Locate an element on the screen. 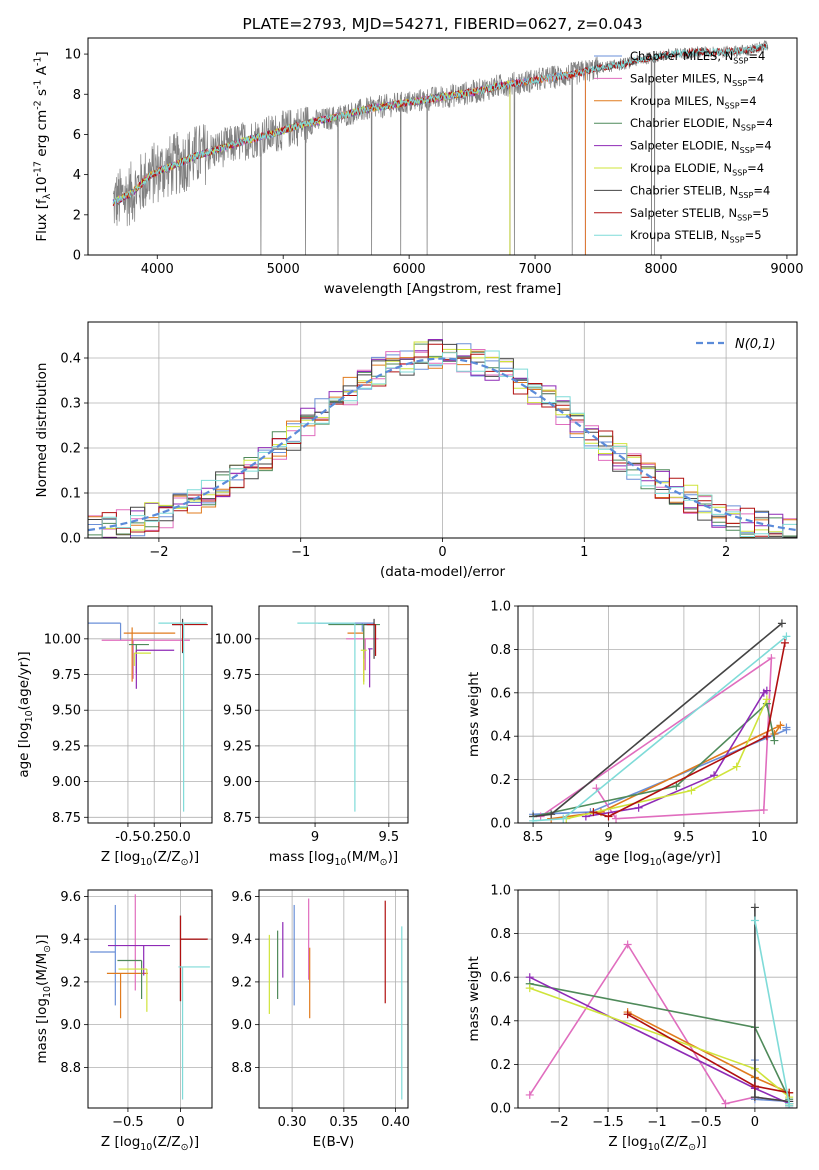 The image size is (819, 1170). legend-label: Kroupa MILES, NSSP​=4 is located at coordinates (693, 102).